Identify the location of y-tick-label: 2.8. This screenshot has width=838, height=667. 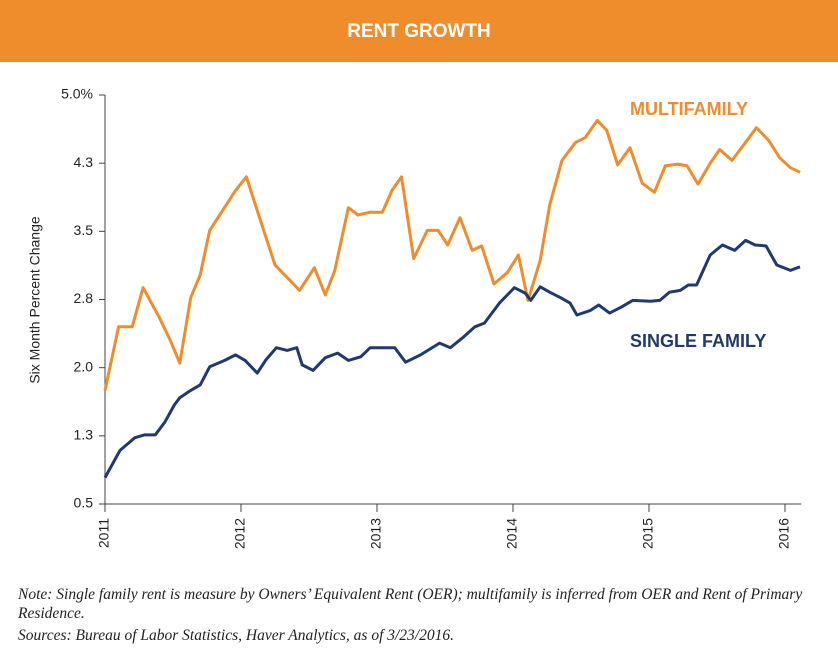
(84, 298).